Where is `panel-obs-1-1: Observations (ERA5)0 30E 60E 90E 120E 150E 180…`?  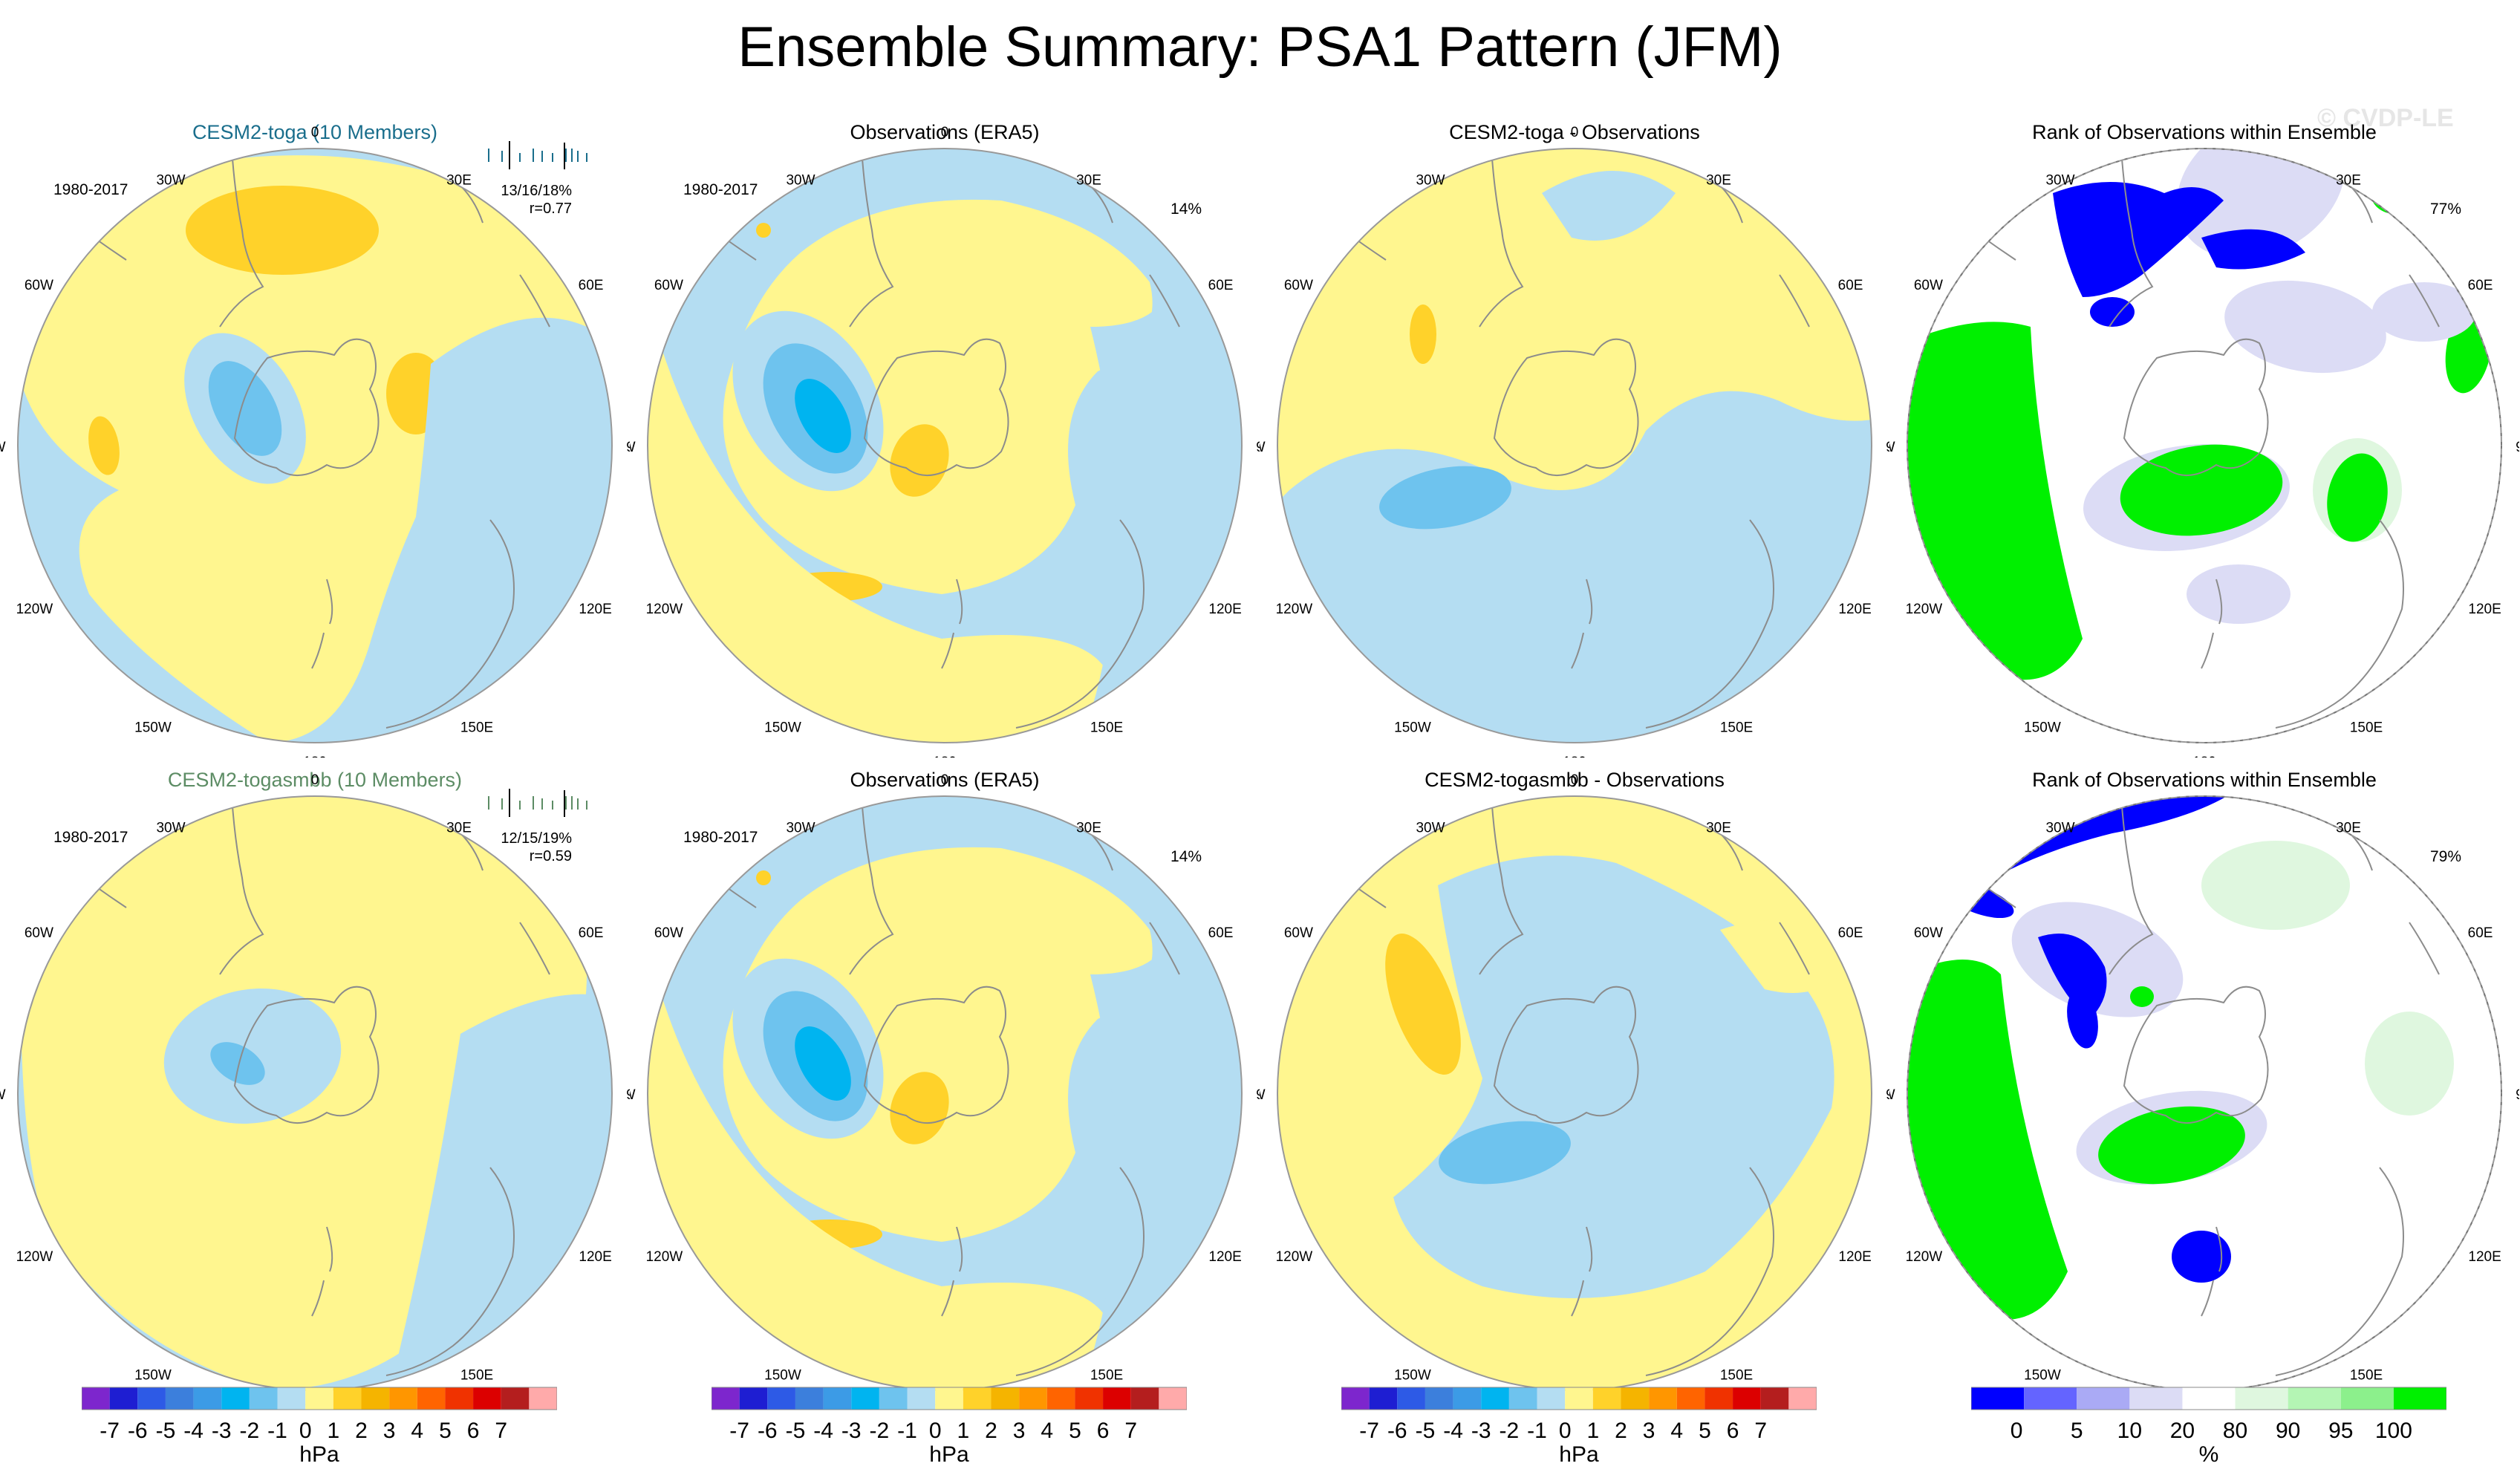
panel-obs-1-1: Observations (ERA5)0 30E 60E 90E 120E 150E 180… is located at coordinates (945, 1078).